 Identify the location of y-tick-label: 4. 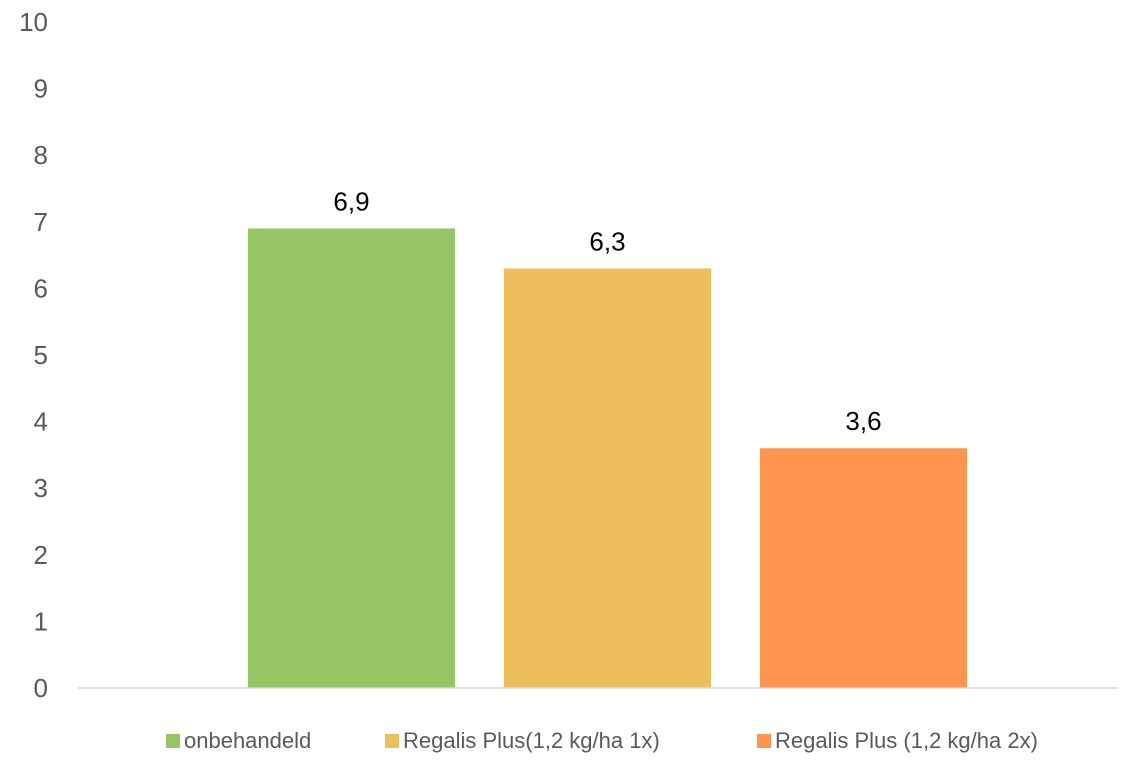
(41, 422).